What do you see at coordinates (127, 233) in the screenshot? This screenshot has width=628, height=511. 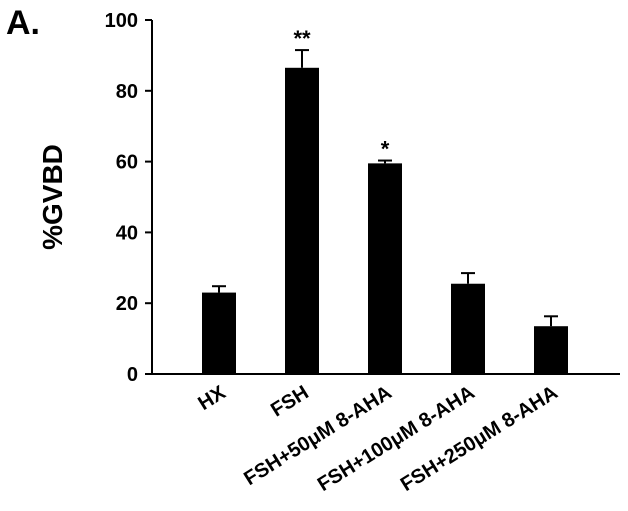 I see `y-tick-label: 40` at bounding box center [127, 233].